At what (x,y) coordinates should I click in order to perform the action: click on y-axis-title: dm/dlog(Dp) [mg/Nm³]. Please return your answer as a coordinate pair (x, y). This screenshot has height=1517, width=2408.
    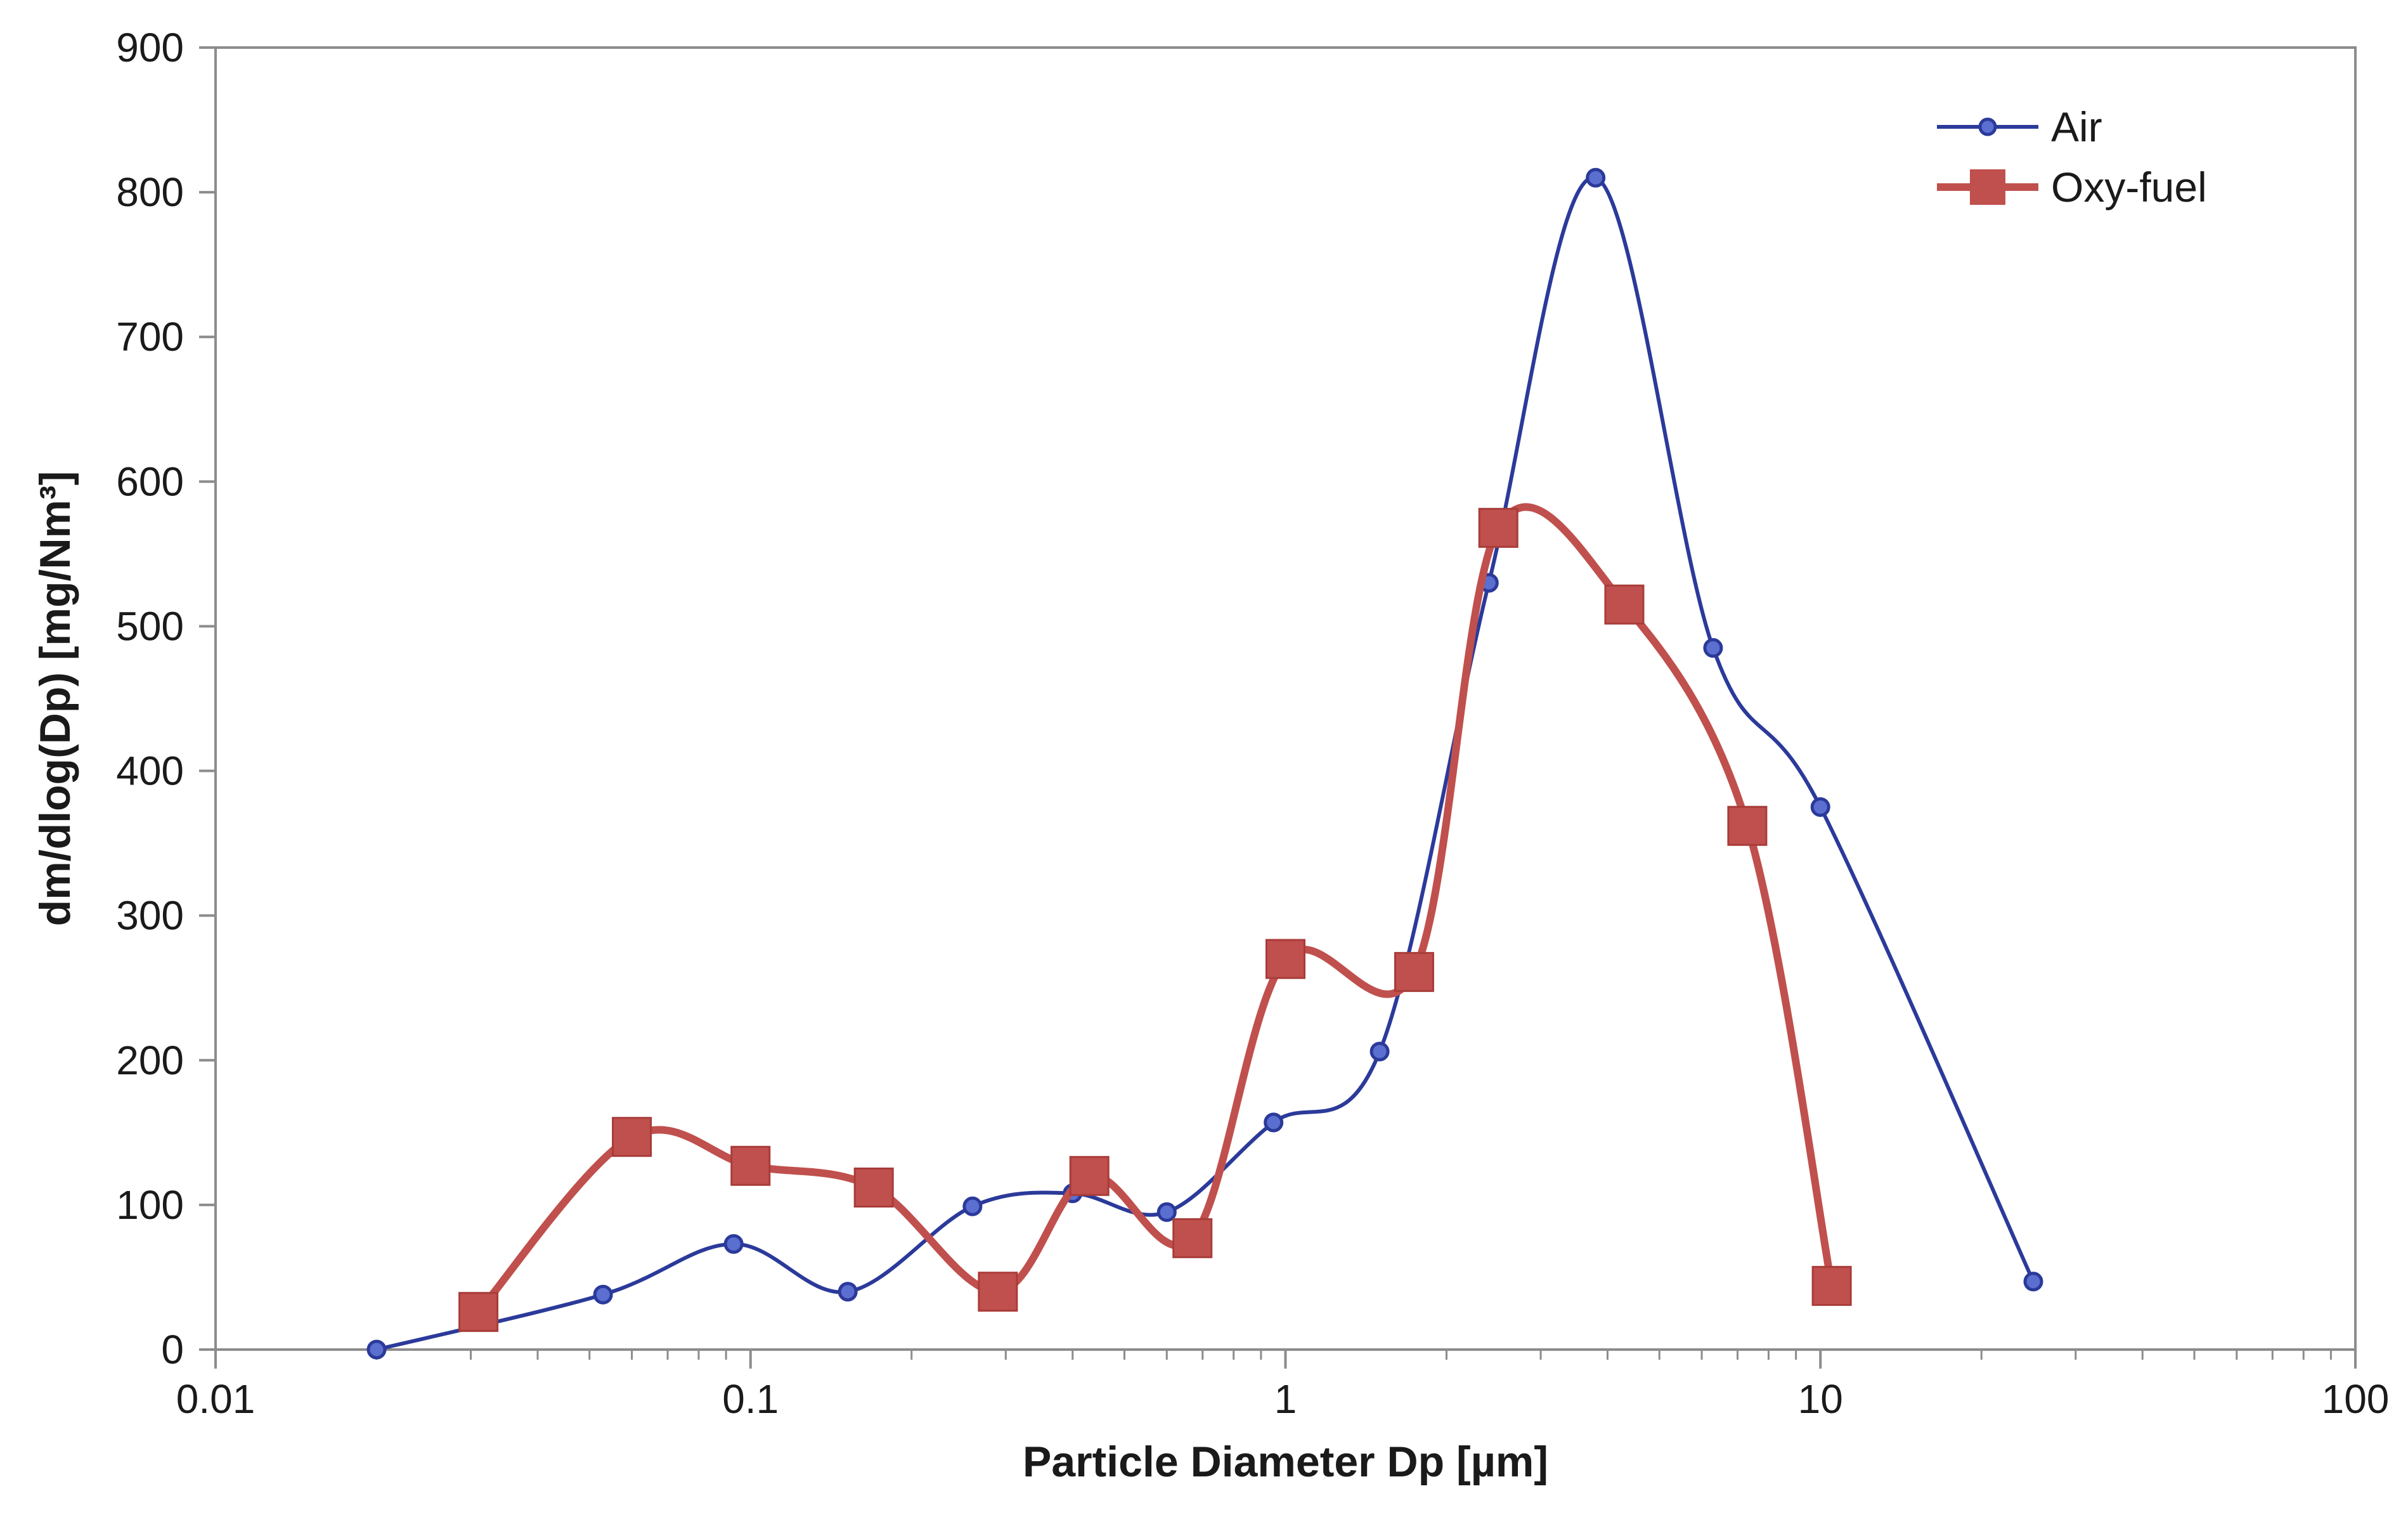
    Looking at the image, I should click on (55, 699).